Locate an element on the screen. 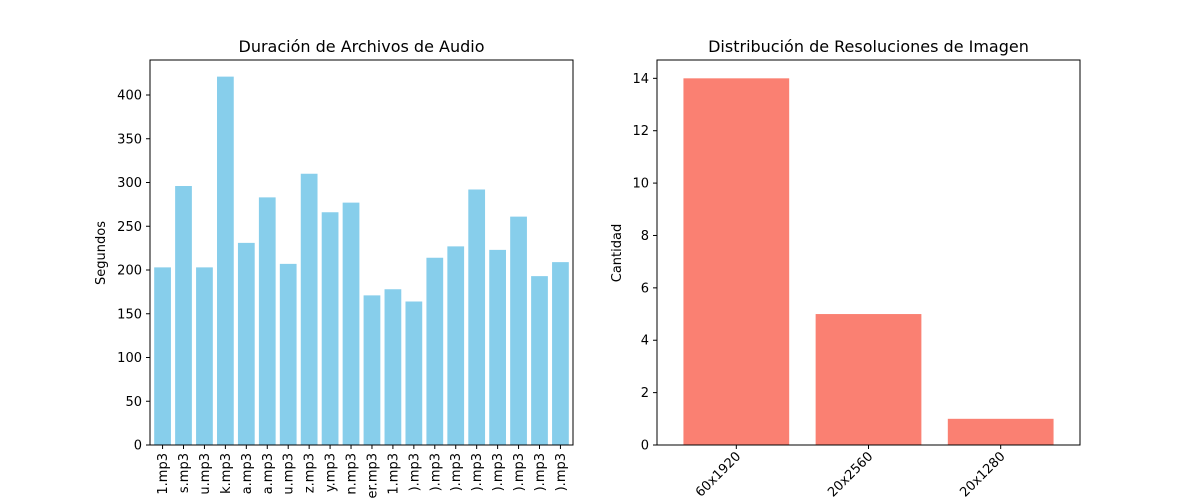 The width and height of the screenshot is (1200, 500). y-tick-label: 50 is located at coordinates (133, 402).